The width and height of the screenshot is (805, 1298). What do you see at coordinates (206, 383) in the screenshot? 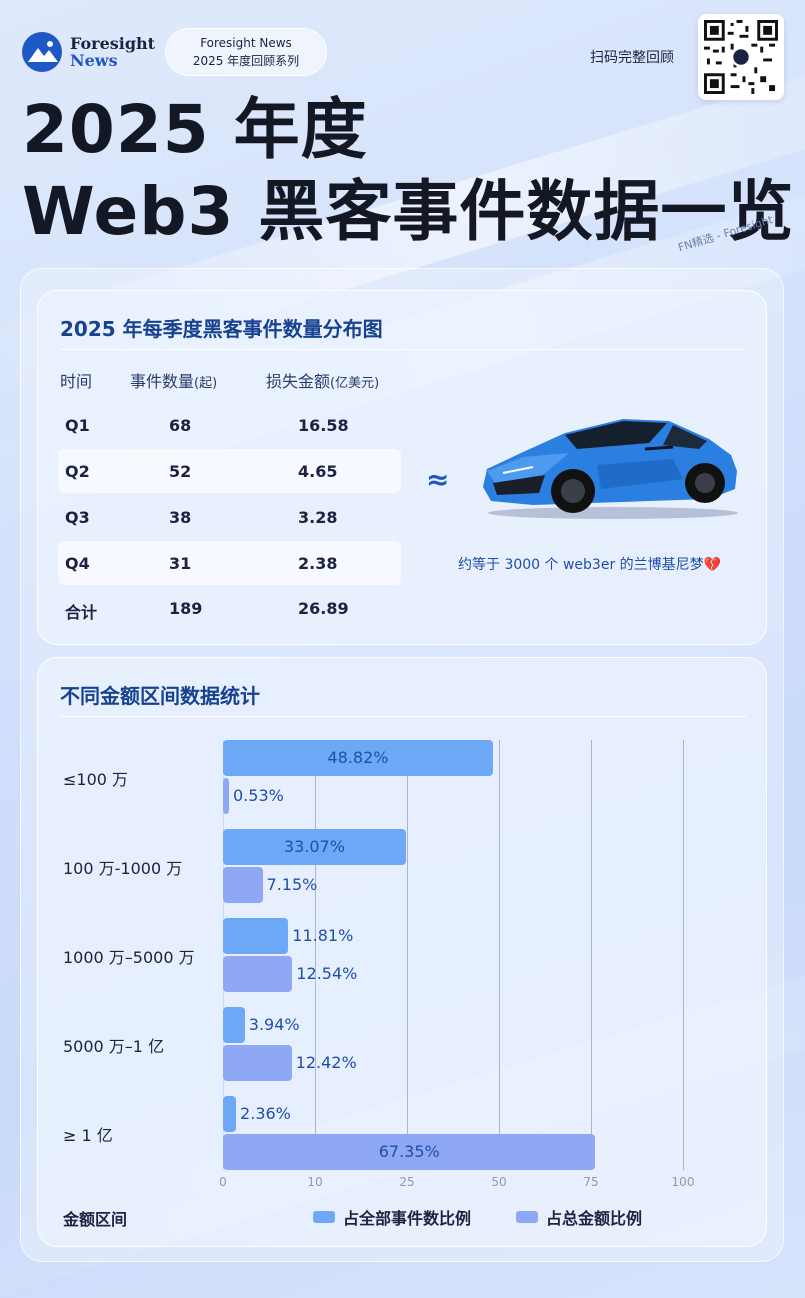
I see `header-count-unit: (起)` at bounding box center [206, 383].